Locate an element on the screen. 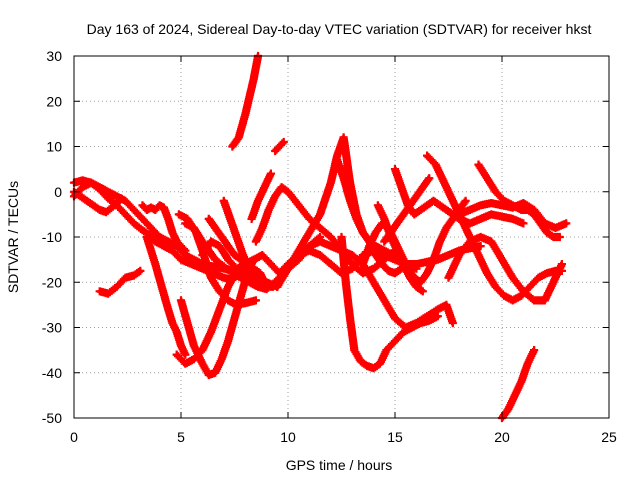 The height and width of the screenshot is (480, 640). x-tick-label: 20 is located at coordinates (502, 437).